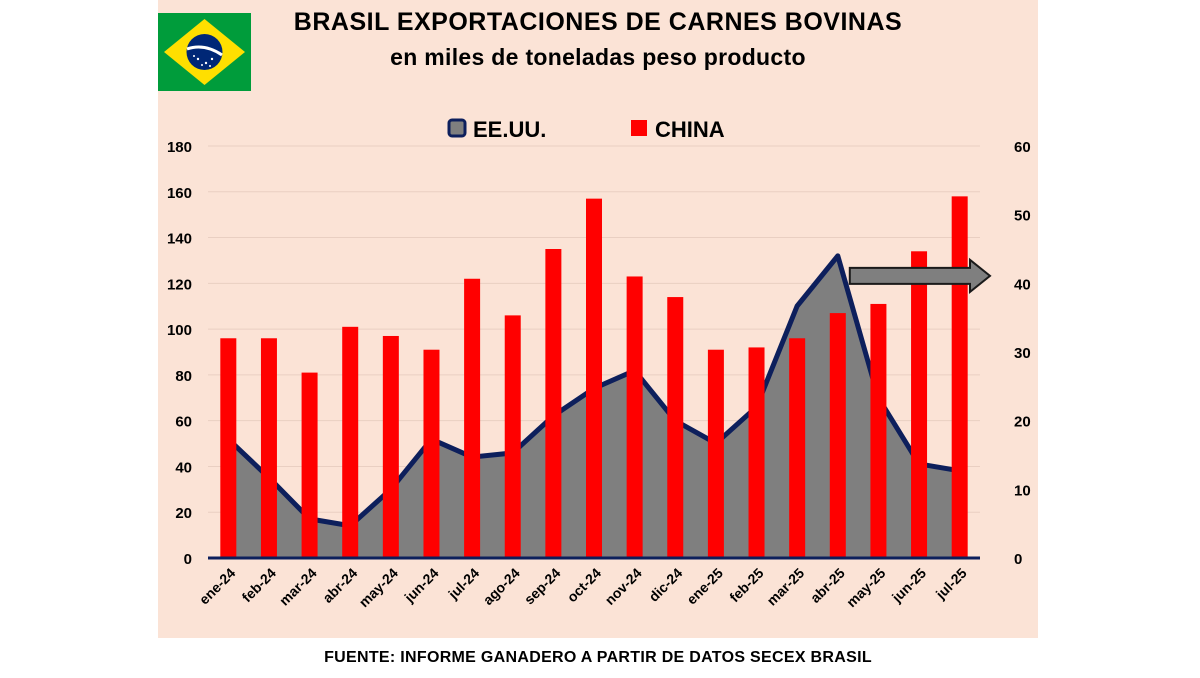 The width and height of the screenshot is (1200, 678). Describe the element at coordinates (183, 513) in the screenshot. I see `left-axis-tick-label: 20` at that location.